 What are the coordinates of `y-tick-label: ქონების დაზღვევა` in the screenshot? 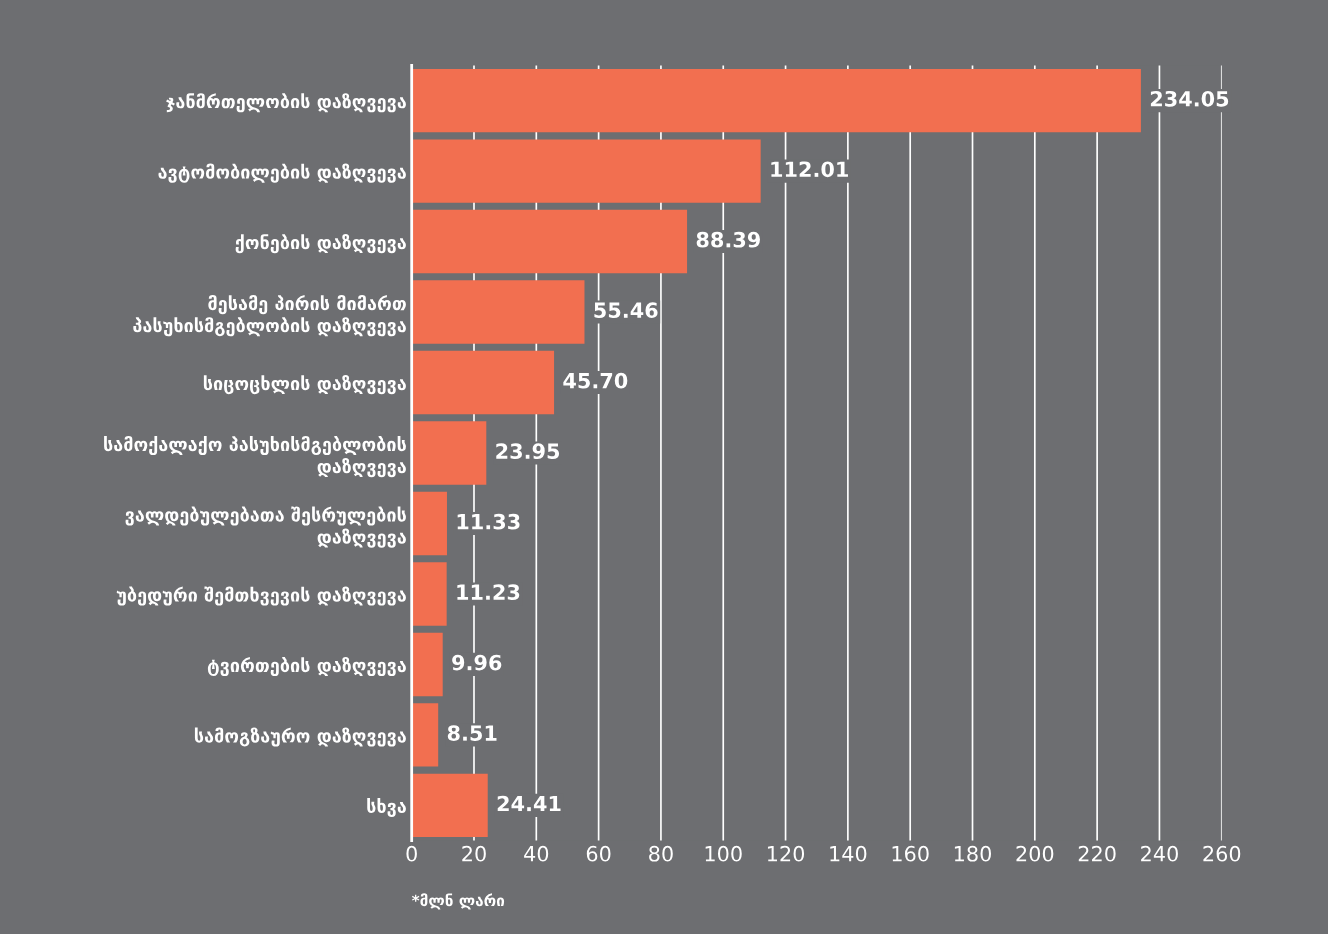 It's located at (320, 244).